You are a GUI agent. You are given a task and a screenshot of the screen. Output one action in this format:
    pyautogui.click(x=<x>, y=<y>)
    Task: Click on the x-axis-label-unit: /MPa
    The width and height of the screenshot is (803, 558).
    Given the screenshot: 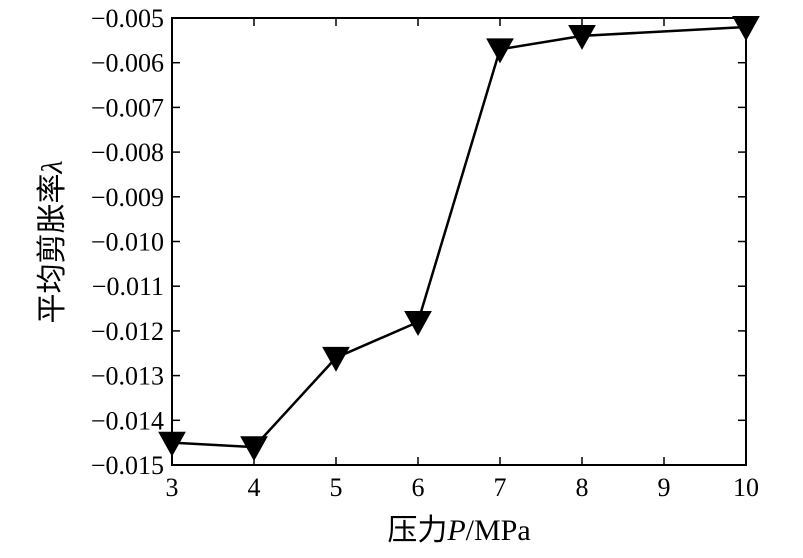 What is the action you would take?
    pyautogui.click(x=498, y=530)
    